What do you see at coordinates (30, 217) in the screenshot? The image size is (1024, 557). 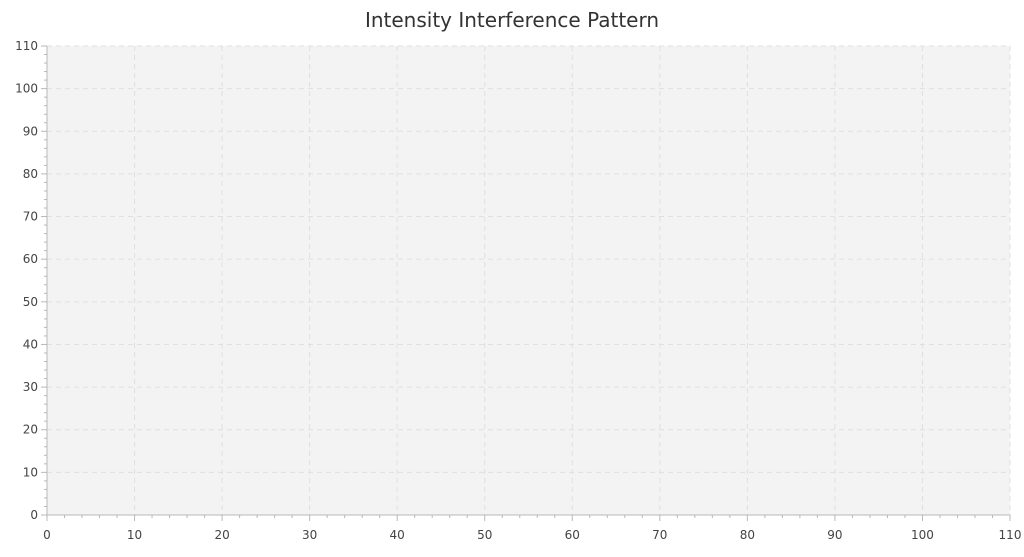 I see `y-tick-label: 70` at bounding box center [30, 217].